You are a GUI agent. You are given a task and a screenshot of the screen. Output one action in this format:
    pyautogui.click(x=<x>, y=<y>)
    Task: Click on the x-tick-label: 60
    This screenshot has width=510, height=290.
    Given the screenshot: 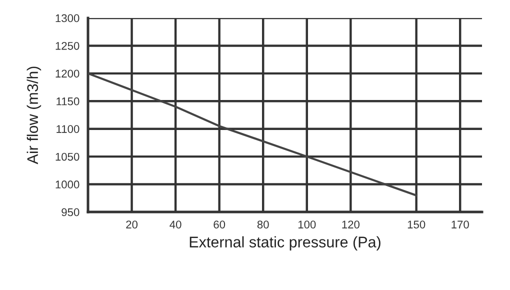 What is the action you would take?
    pyautogui.click(x=220, y=224)
    